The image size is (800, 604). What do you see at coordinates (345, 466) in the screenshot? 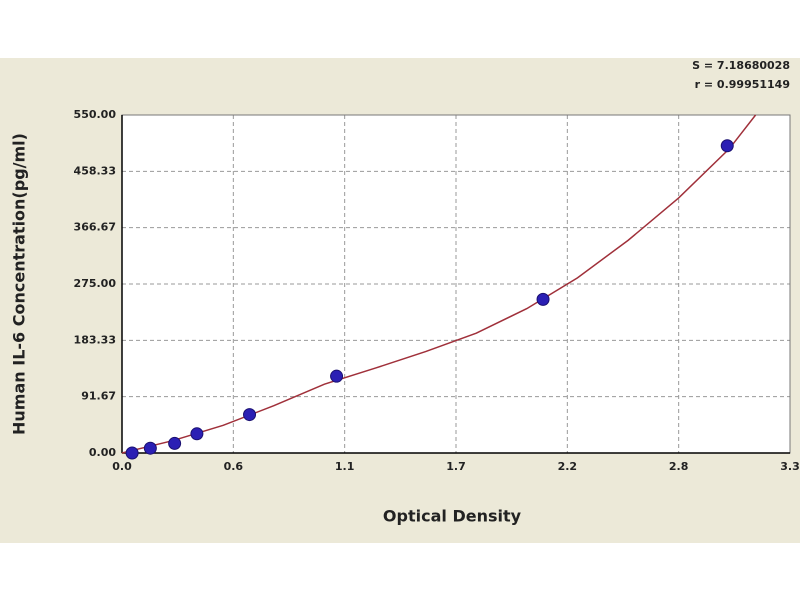
I see `x-tick-label: 1.1` at bounding box center [345, 466].